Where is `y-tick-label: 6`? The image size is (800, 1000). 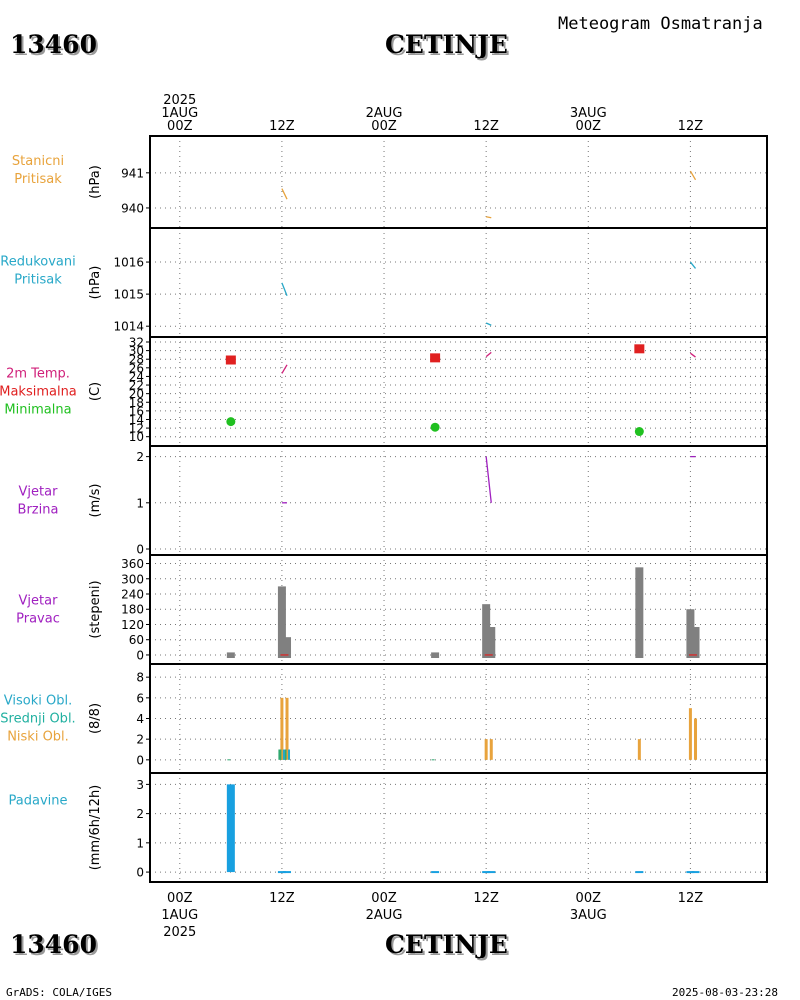
y-tick-label: 6 is located at coordinates (140, 698).